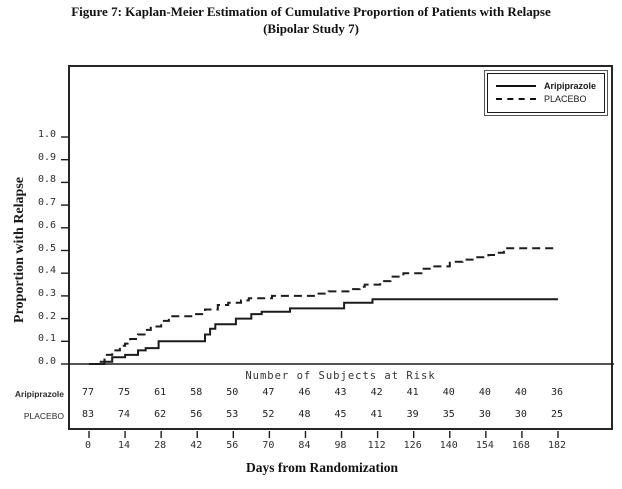 This screenshot has width=622, height=489. Describe the element at coordinates (520, 445) in the screenshot. I see `x-tick-label: 168` at that location.